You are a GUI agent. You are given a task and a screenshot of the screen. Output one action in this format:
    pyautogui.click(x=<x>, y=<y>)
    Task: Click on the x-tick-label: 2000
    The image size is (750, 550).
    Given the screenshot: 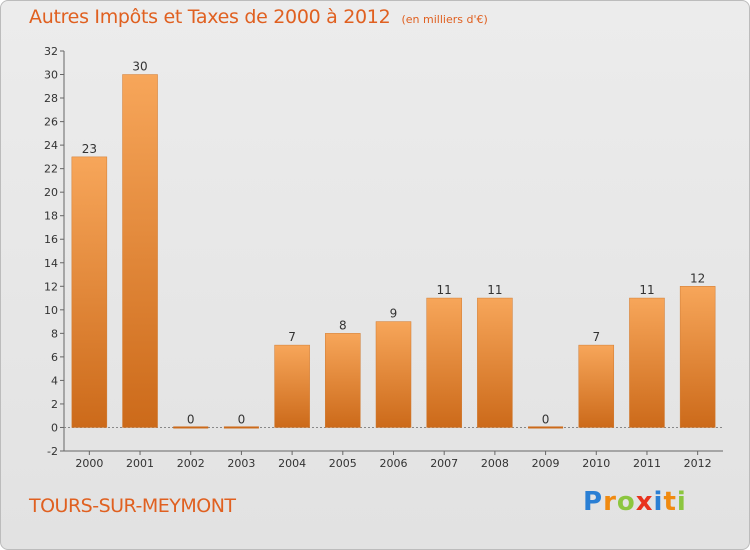 What is the action you would take?
    pyautogui.click(x=89, y=463)
    